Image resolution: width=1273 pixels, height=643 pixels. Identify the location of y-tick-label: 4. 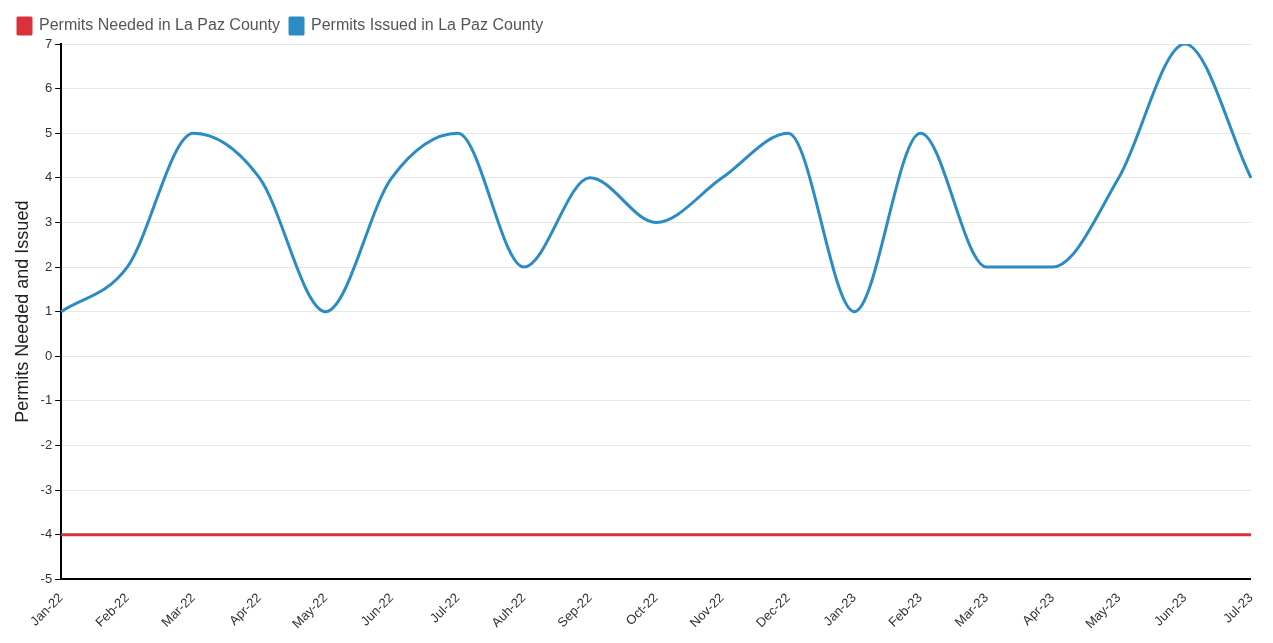
(48, 177).